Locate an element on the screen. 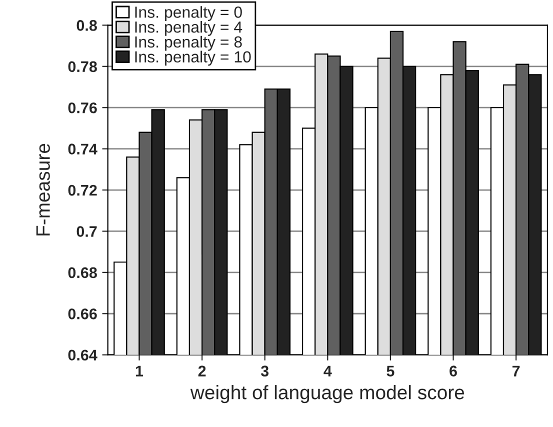  x-tick-label: 1 is located at coordinates (140, 371).